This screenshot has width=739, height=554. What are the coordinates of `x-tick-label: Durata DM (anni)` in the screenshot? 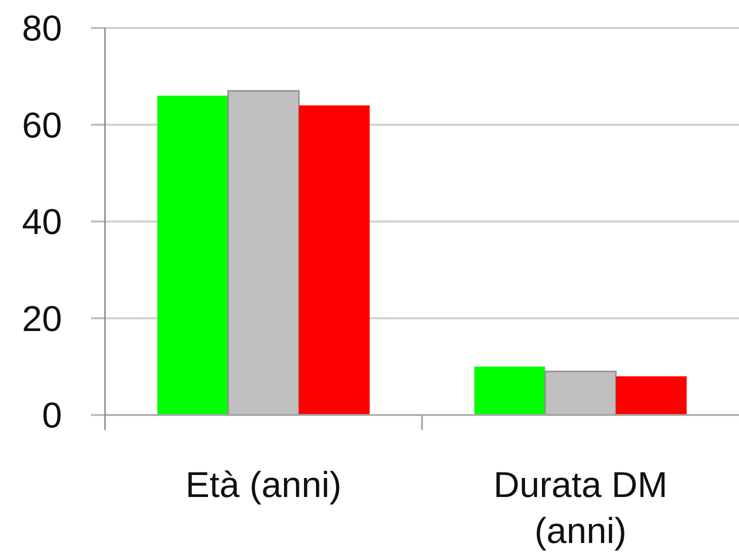 It's located at (580, 507).